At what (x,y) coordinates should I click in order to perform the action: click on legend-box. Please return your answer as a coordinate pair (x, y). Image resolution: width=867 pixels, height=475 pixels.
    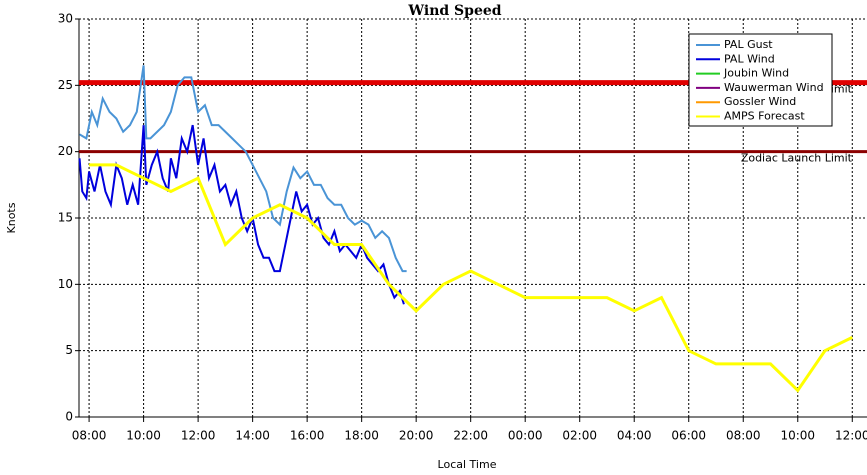
    Looking at the image, I should click on (760, 80).